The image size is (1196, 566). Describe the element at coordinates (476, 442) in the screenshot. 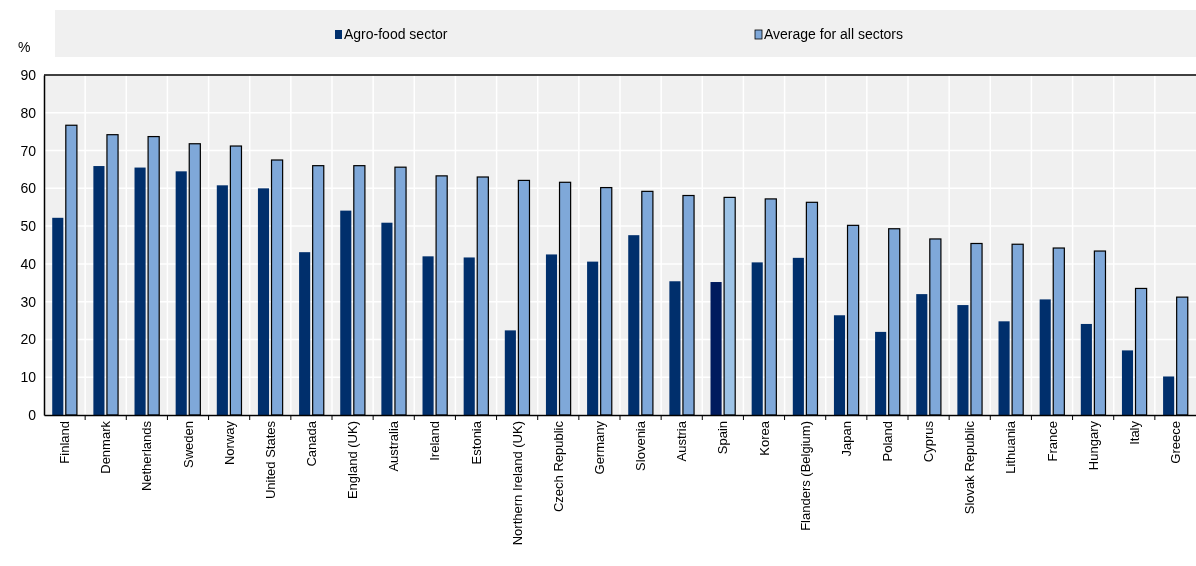

I see `x-tick-label: Estonia` at that location.